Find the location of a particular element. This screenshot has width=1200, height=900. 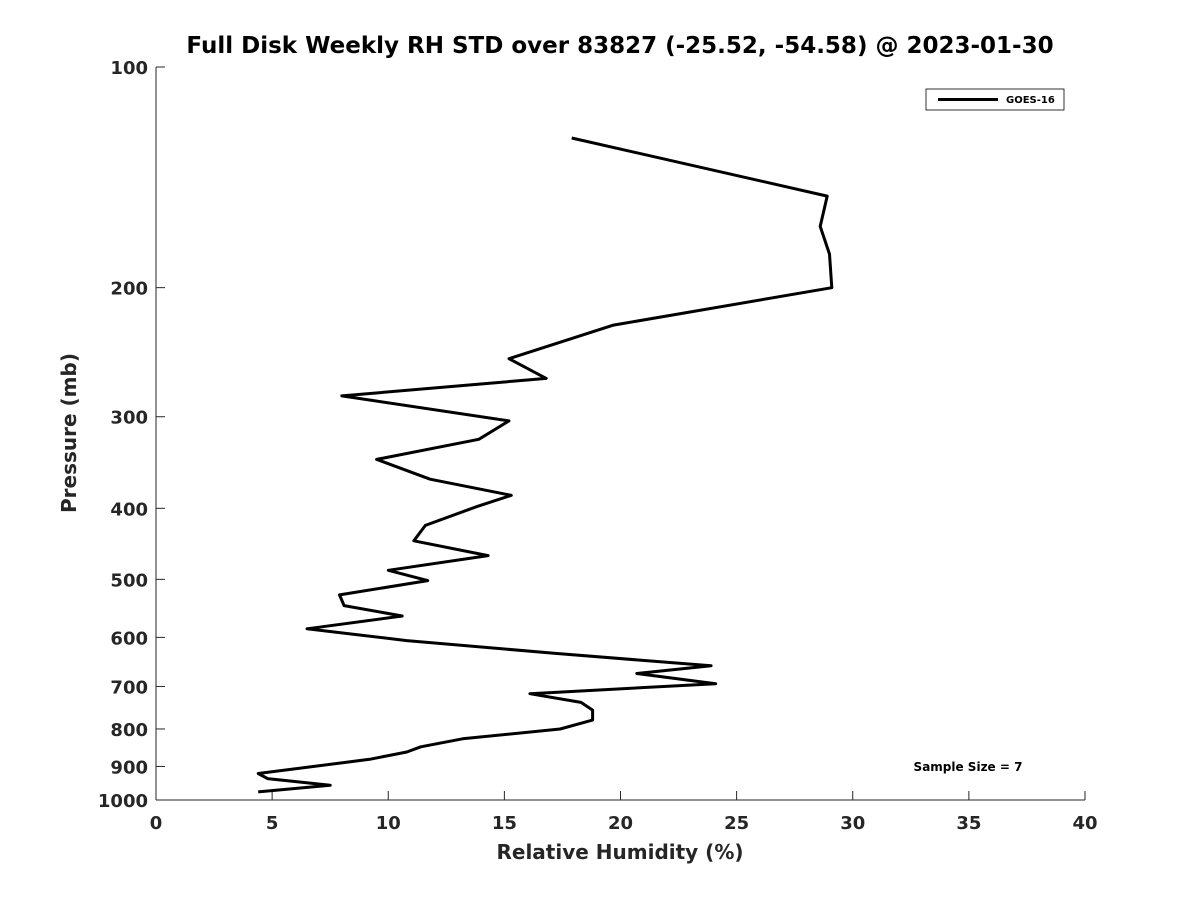

y-tick-label: 300 is located at coordinates (129, 418).